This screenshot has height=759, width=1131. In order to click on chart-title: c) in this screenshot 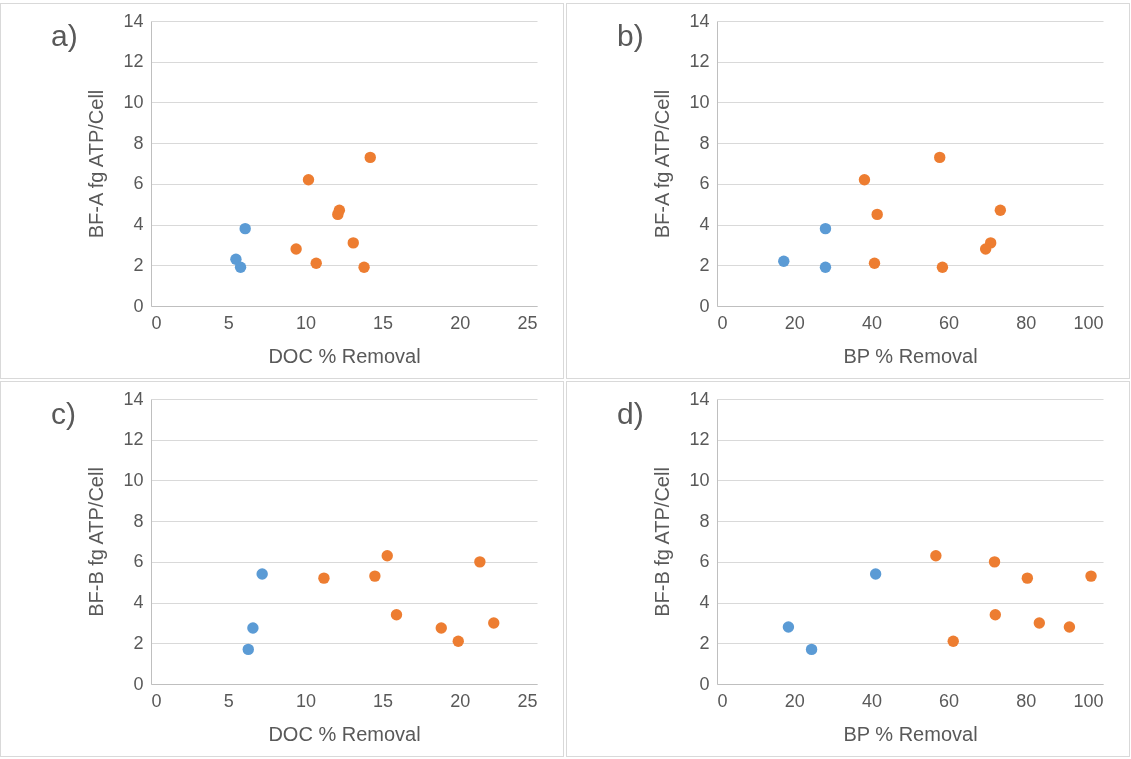, I will do `click(63, 413)`.